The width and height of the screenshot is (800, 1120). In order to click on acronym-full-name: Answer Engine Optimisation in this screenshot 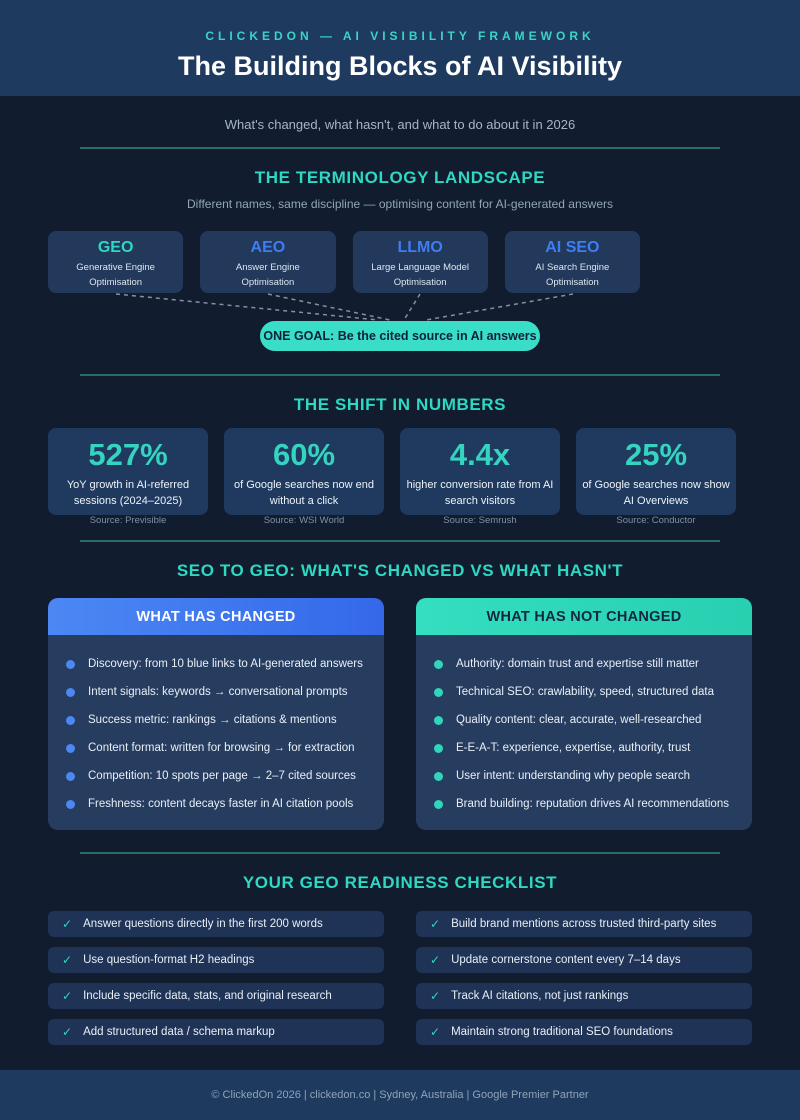, I will do `click(267, 275)`.